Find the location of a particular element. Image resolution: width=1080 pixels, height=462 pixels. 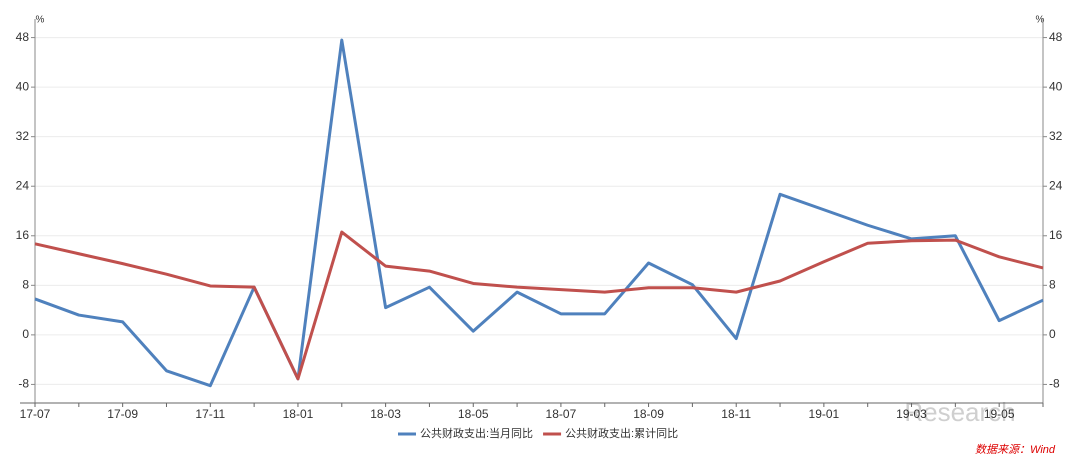

legend-label: 公共财政支出:当月同比 is located at coordinates (476, 433).